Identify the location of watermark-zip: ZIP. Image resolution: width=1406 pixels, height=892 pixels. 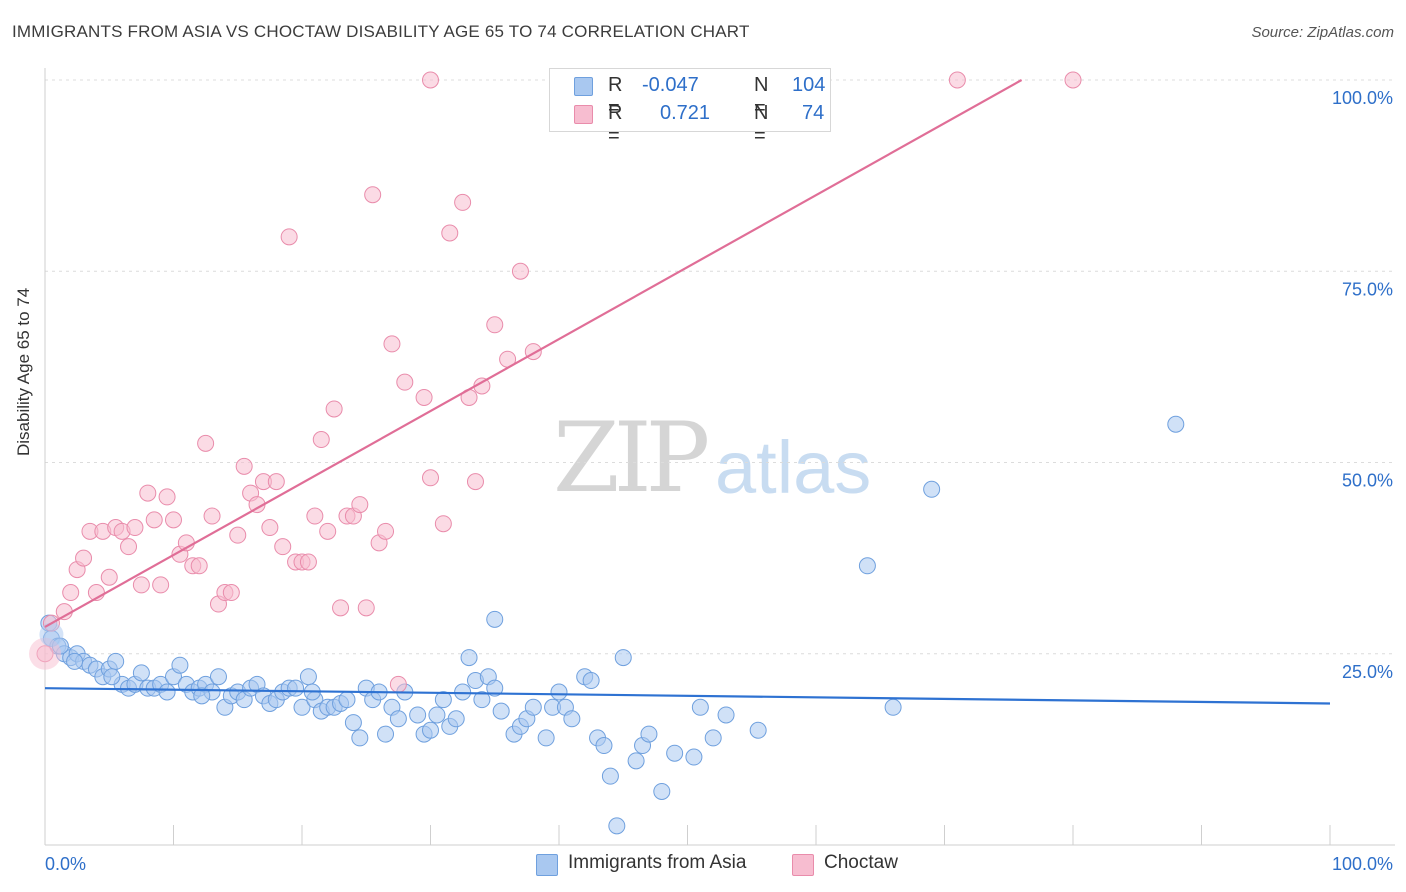
(631, 458).